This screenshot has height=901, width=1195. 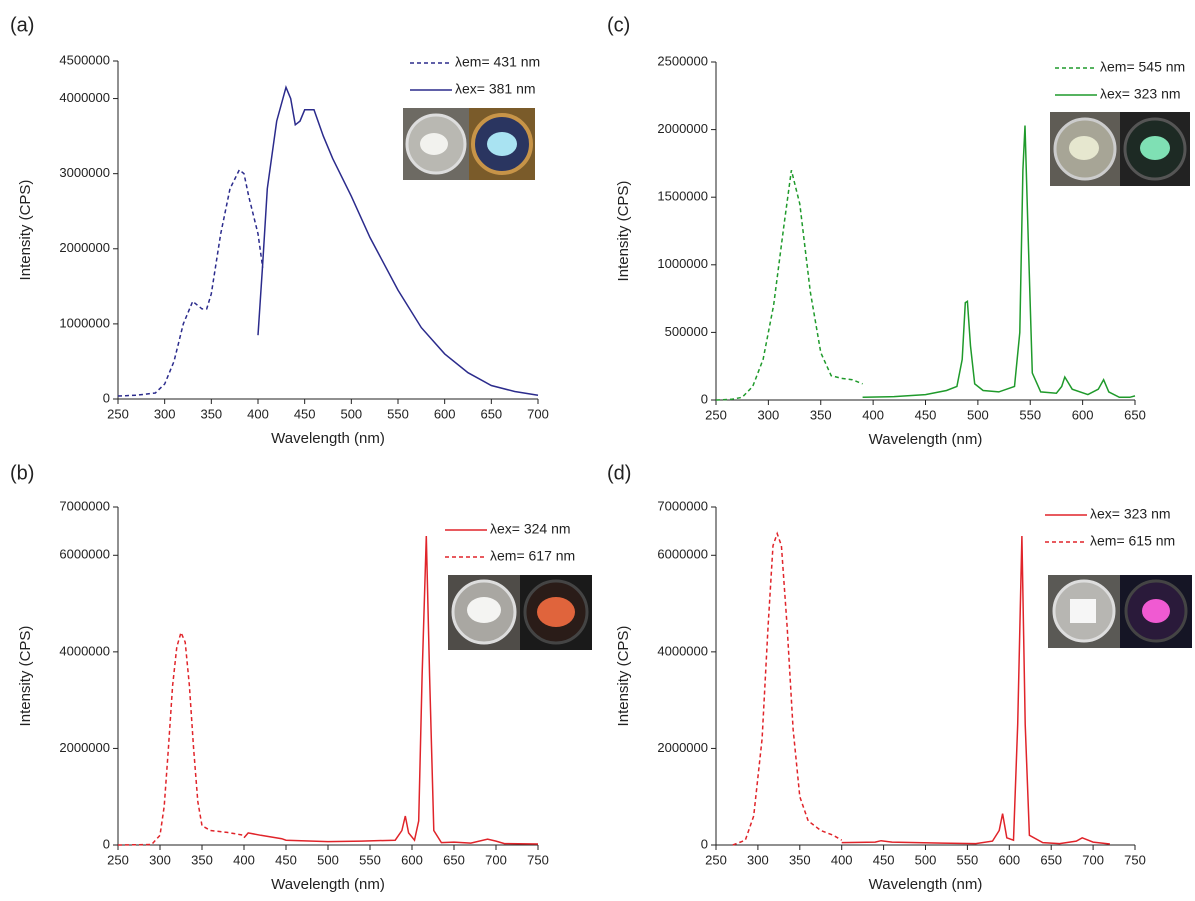 I want to click on y-tick-label: 3000000, so click(x=84, y=172).